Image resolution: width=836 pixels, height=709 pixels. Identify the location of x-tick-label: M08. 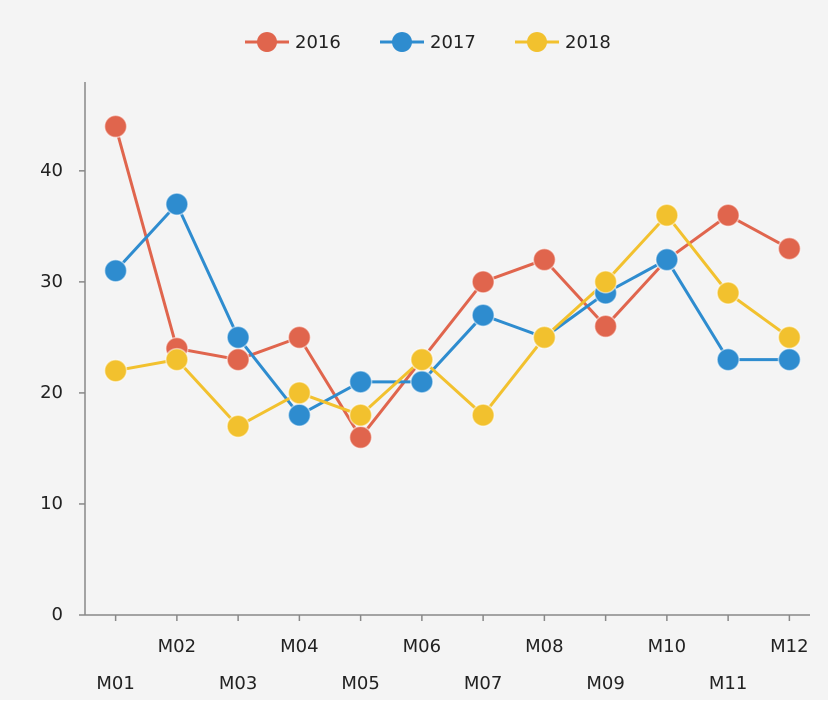
(544, 646).